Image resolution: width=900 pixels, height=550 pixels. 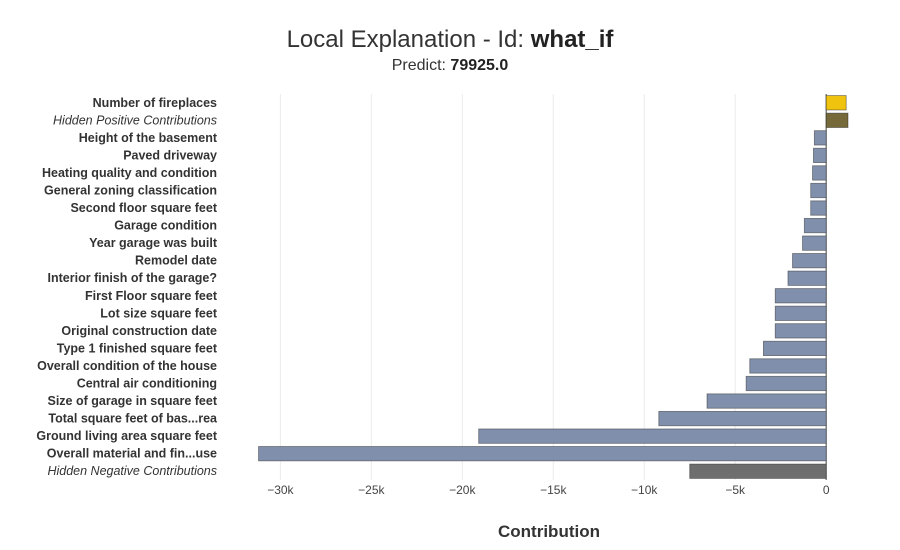 What do you see at coordinates (133, 401) in the screenshot?
I see `category-label: Size of garage in square feet` at bounding box center [133, 401].